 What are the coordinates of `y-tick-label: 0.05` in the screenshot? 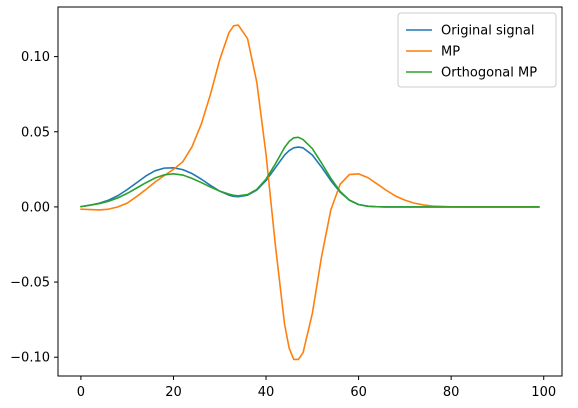 It's located at (35, 132).